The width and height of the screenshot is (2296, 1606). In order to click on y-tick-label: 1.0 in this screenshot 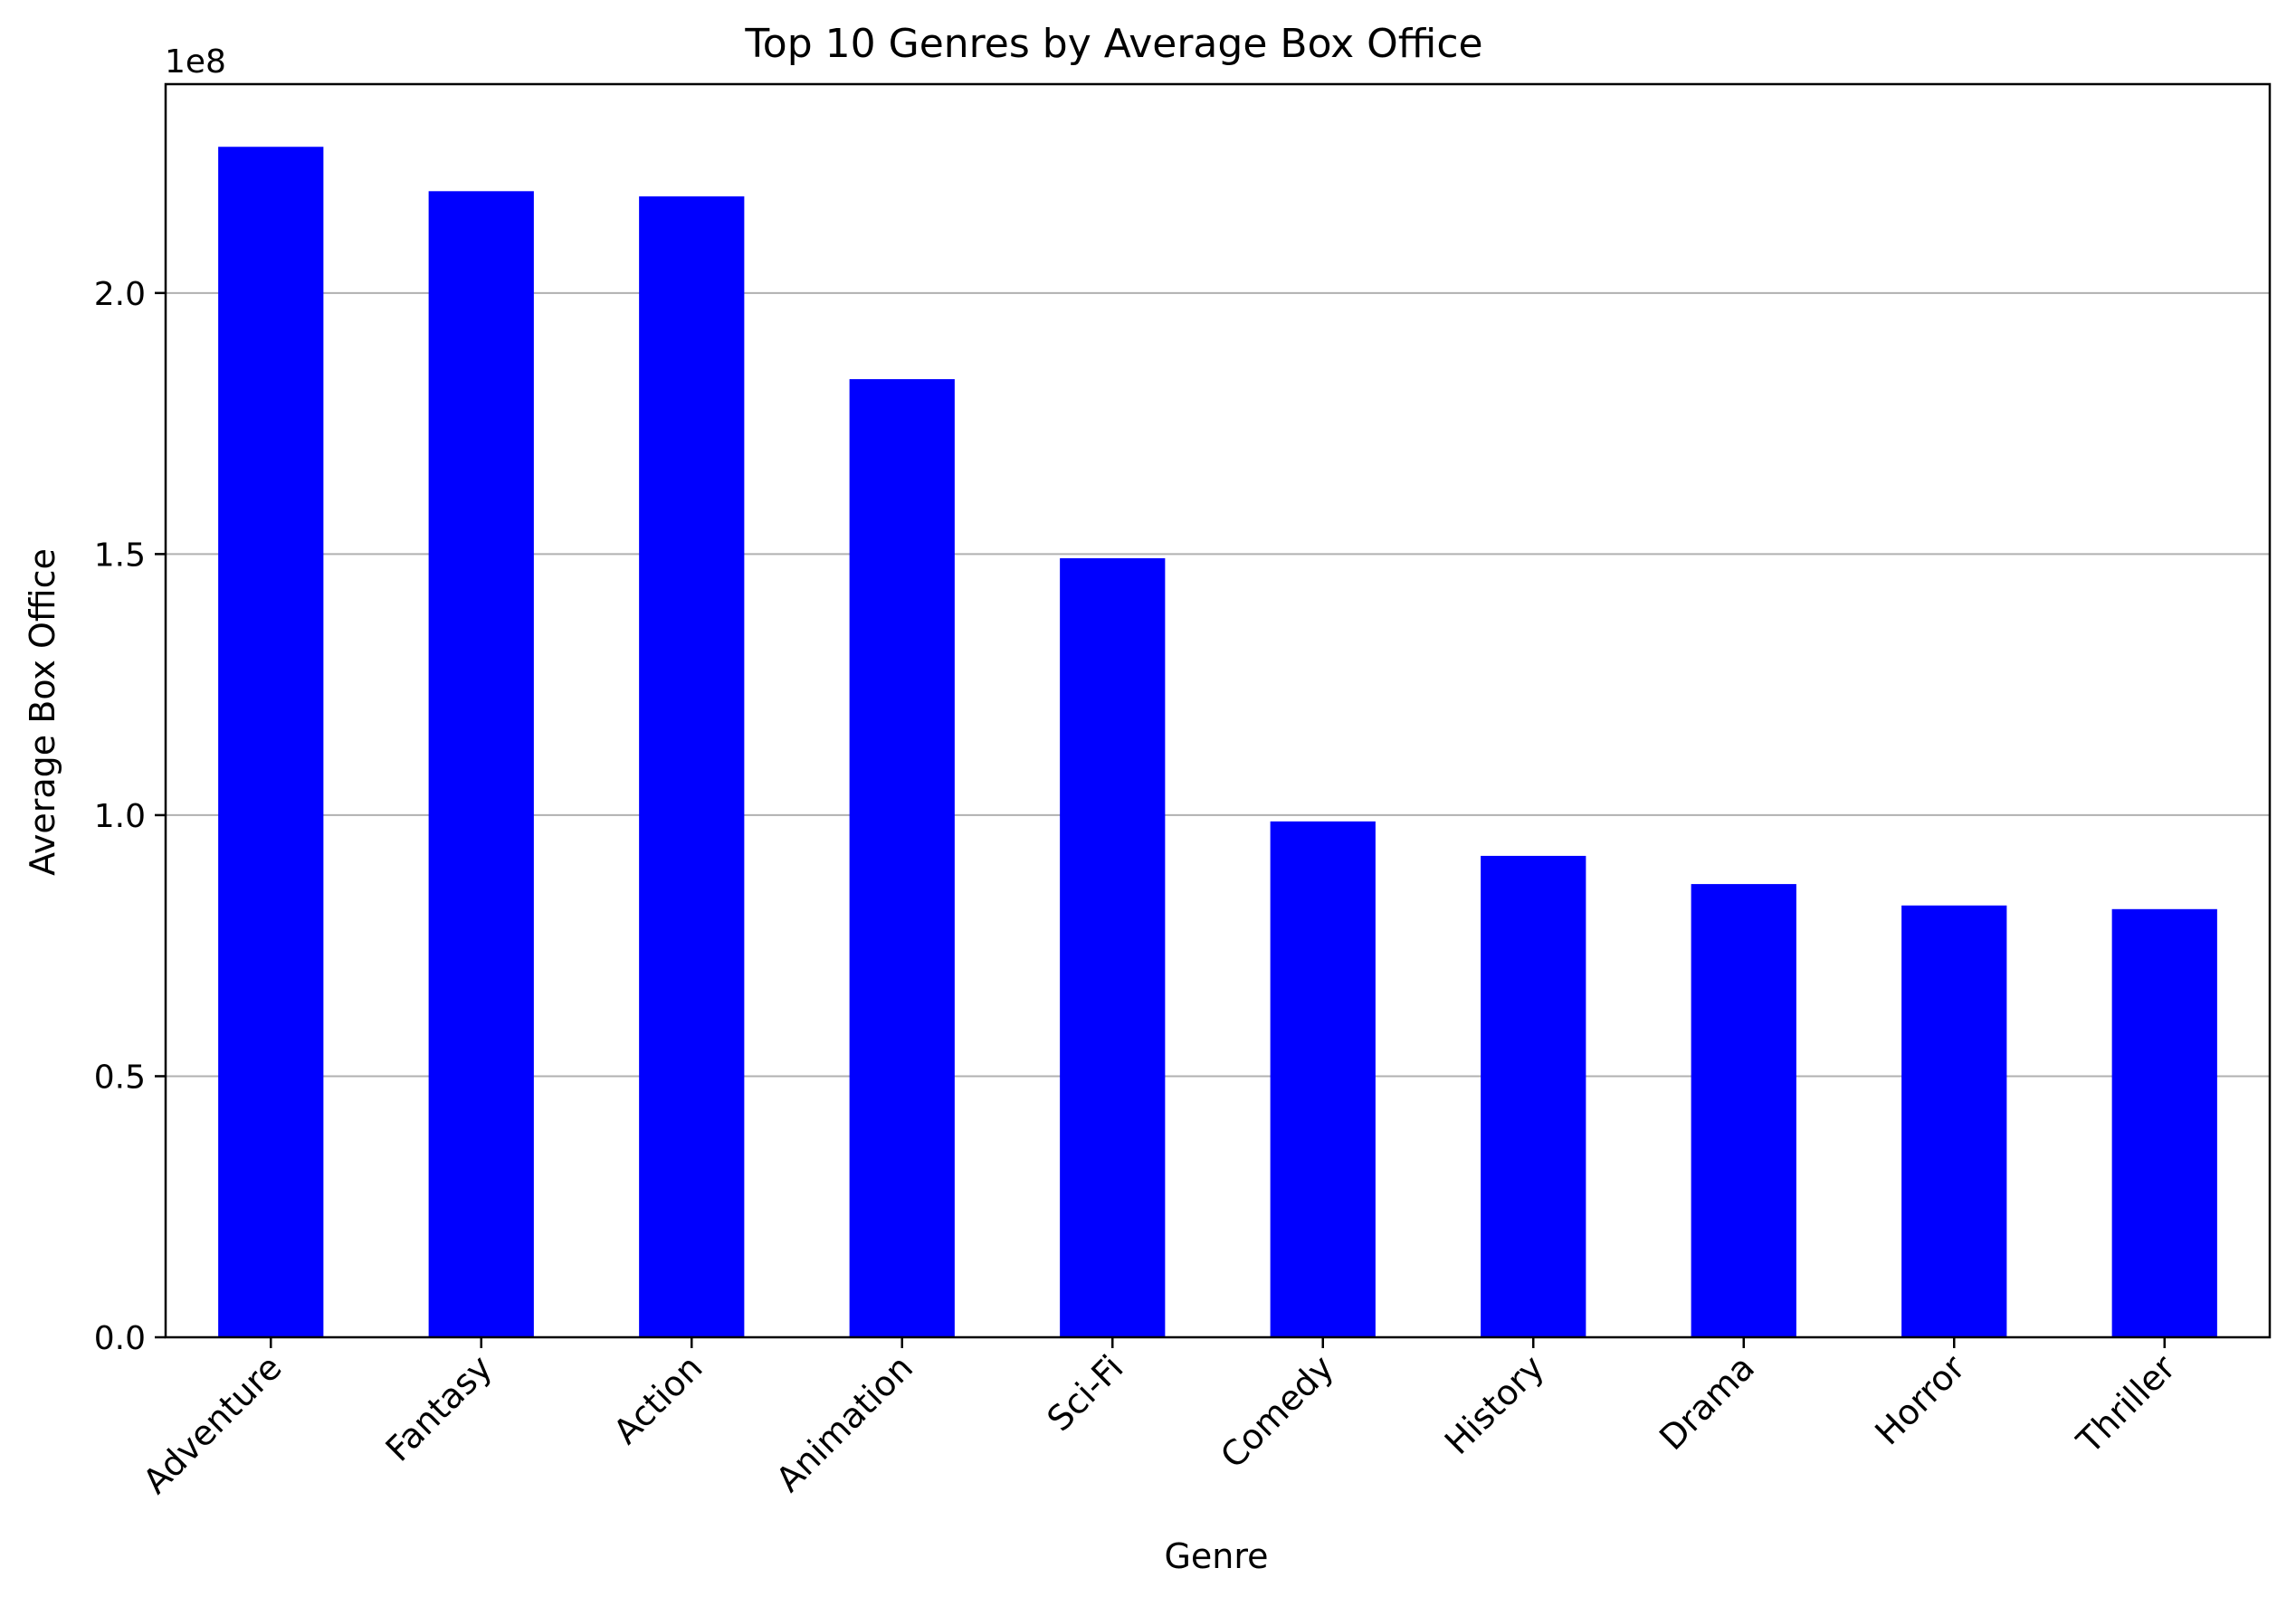, I will do `click(120, 816)`.